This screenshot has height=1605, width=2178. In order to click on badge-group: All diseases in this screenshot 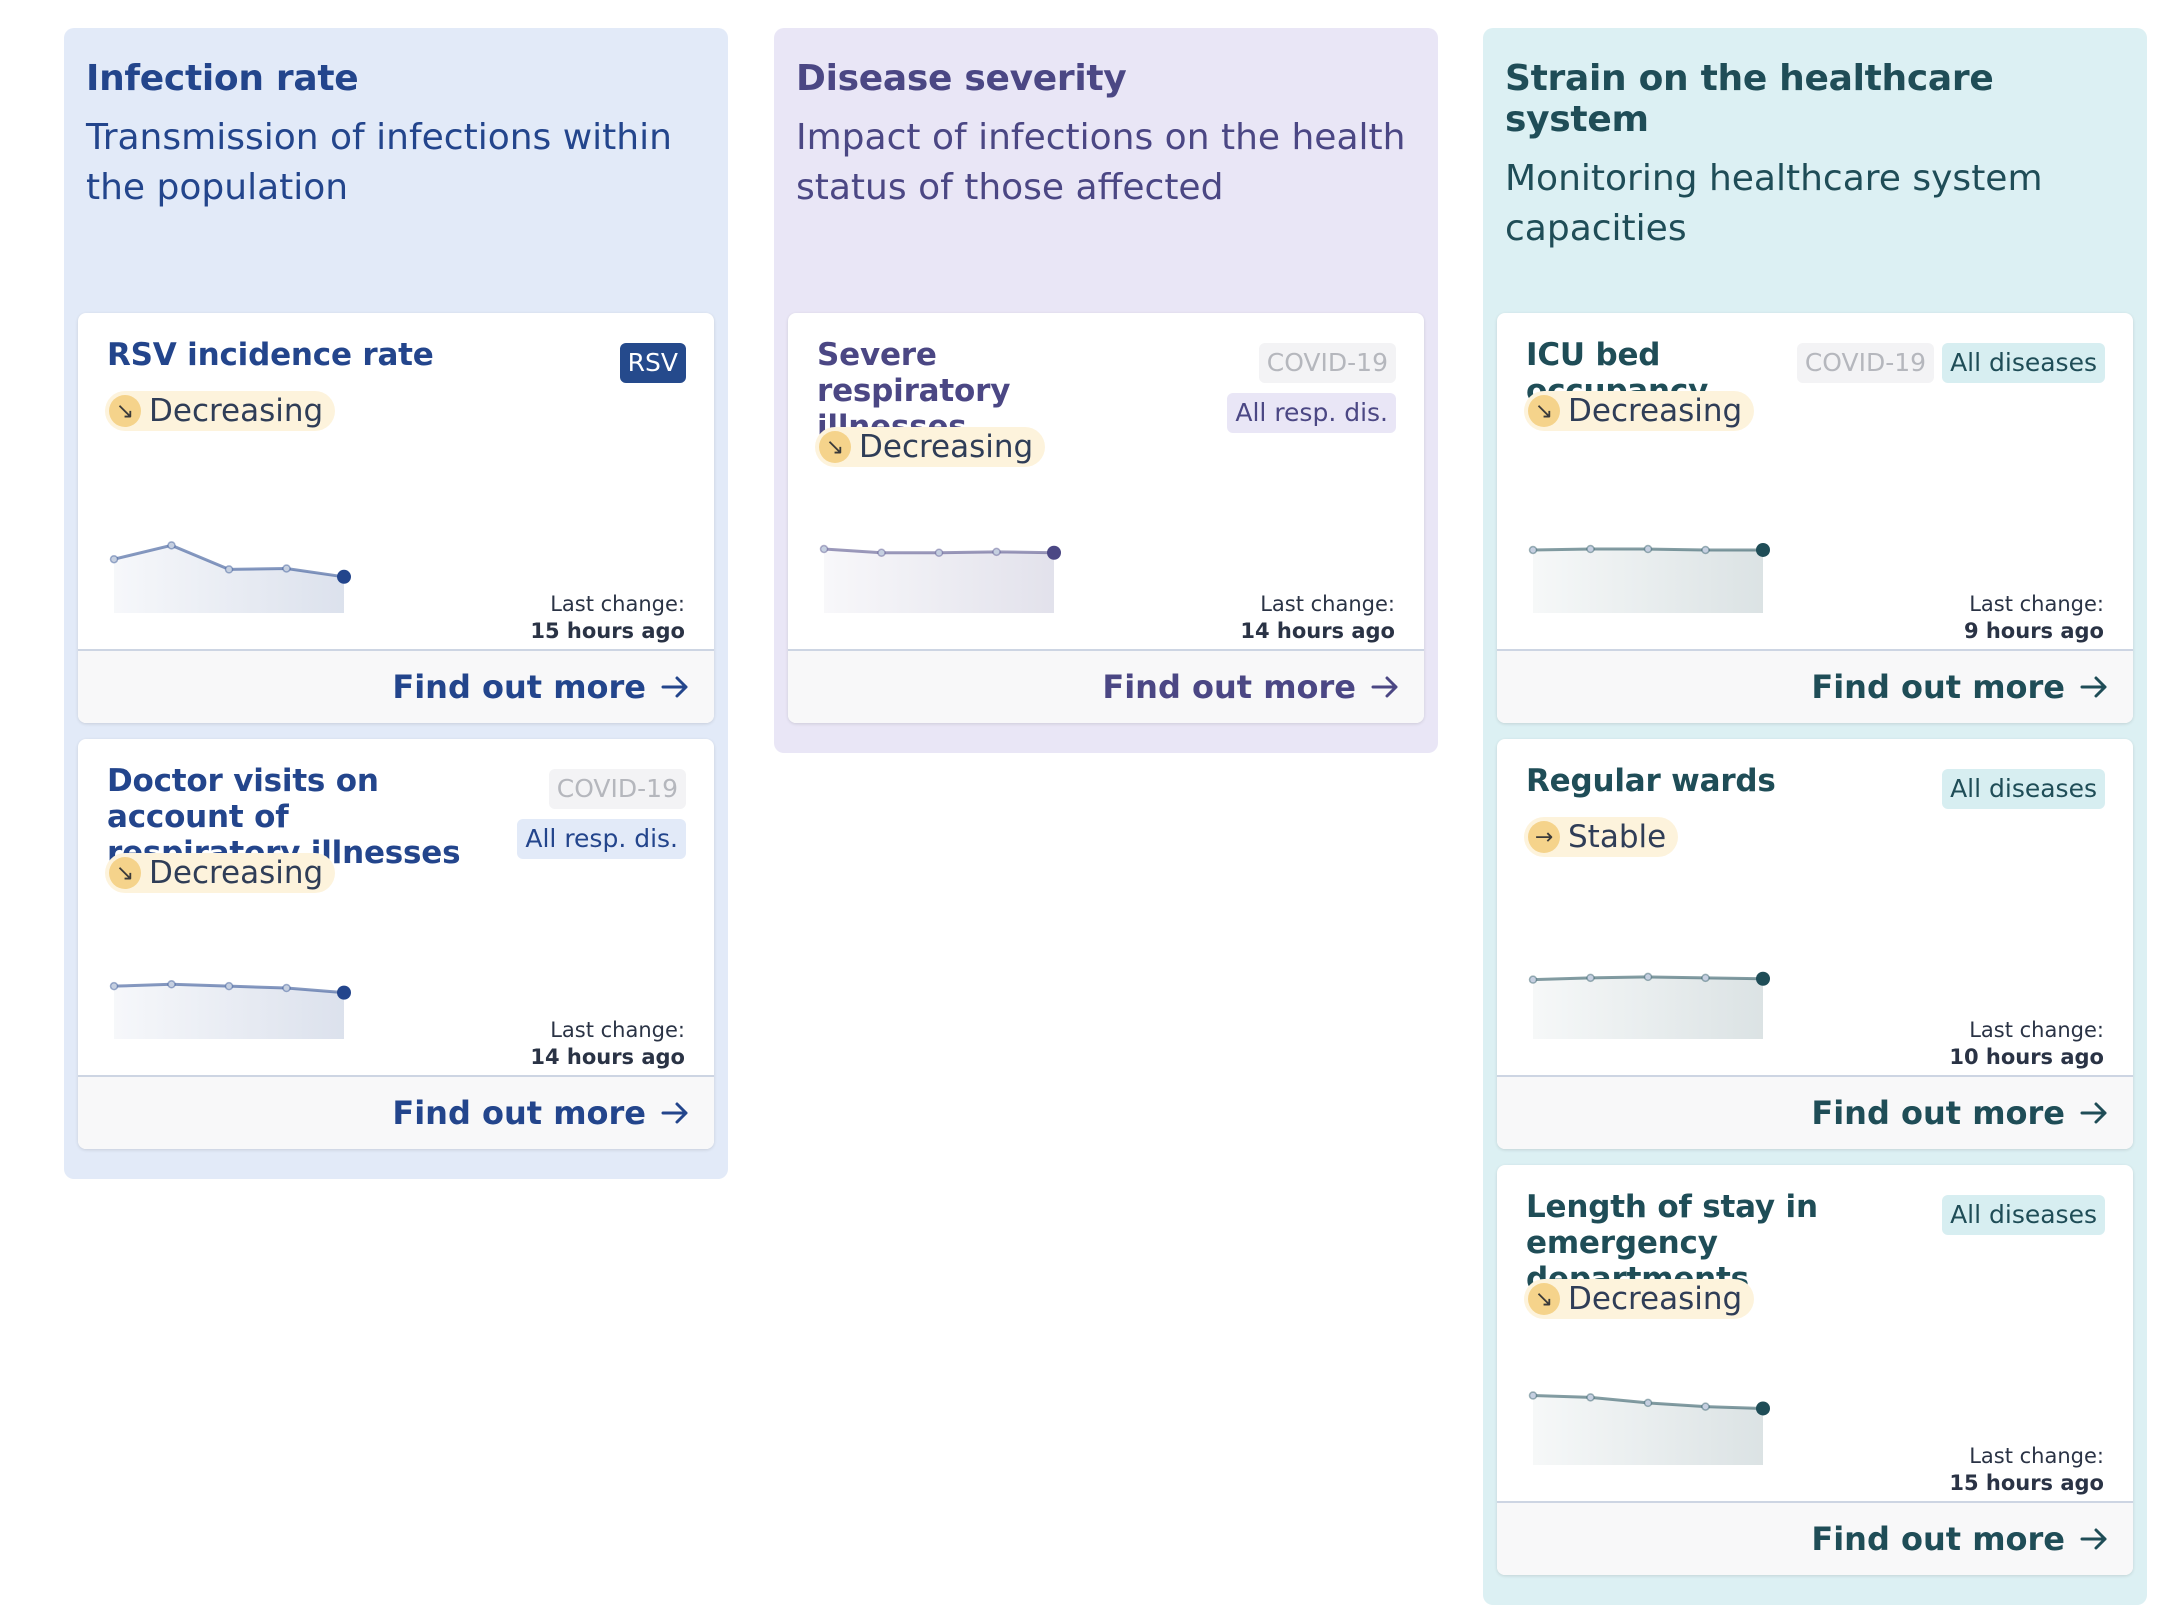, I will do `click(2023, 789)`.